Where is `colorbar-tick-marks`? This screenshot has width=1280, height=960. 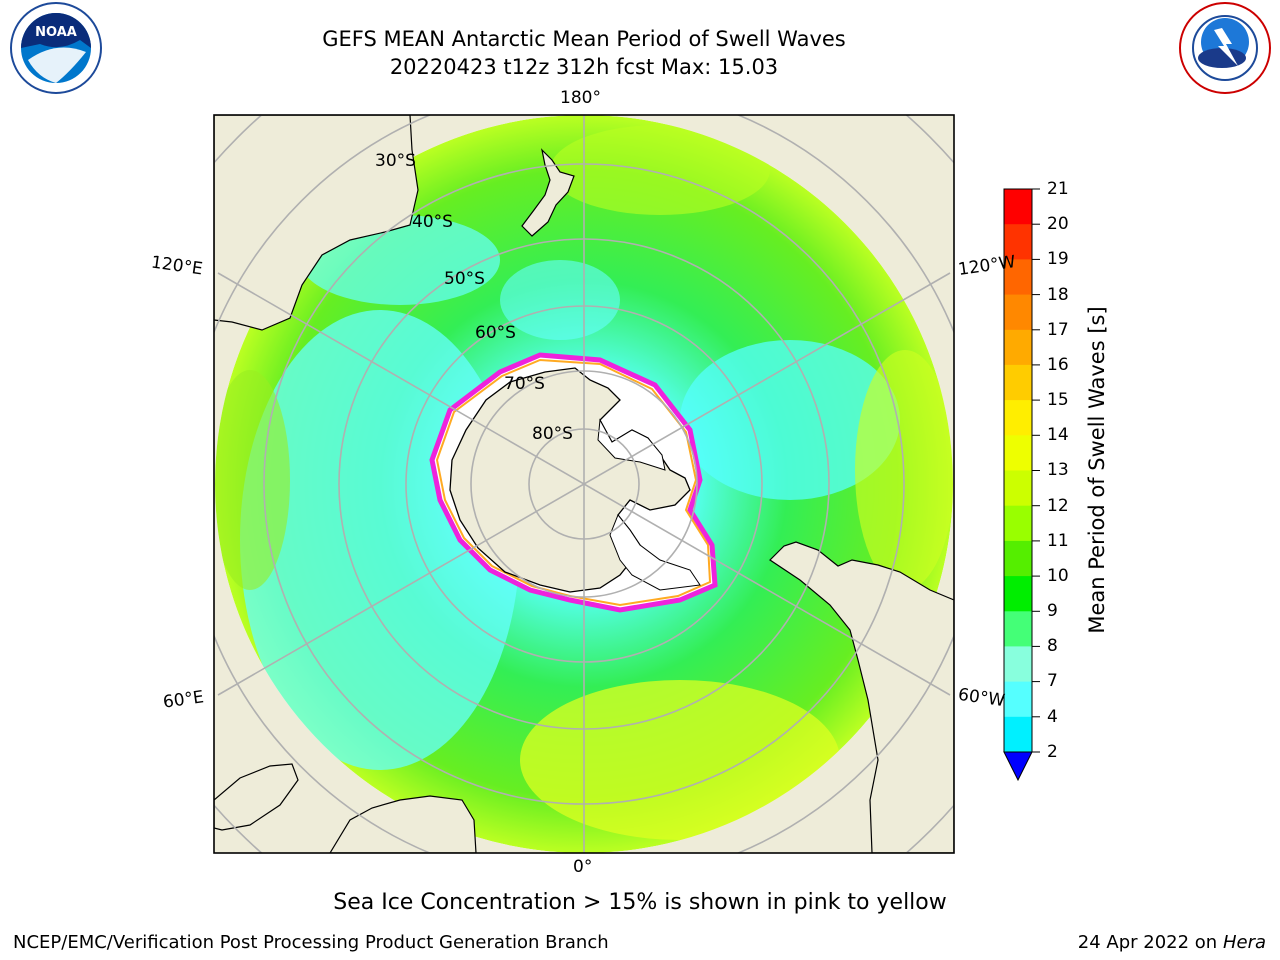 colorbar-tick-marks is located at coordinates (1036, 470).